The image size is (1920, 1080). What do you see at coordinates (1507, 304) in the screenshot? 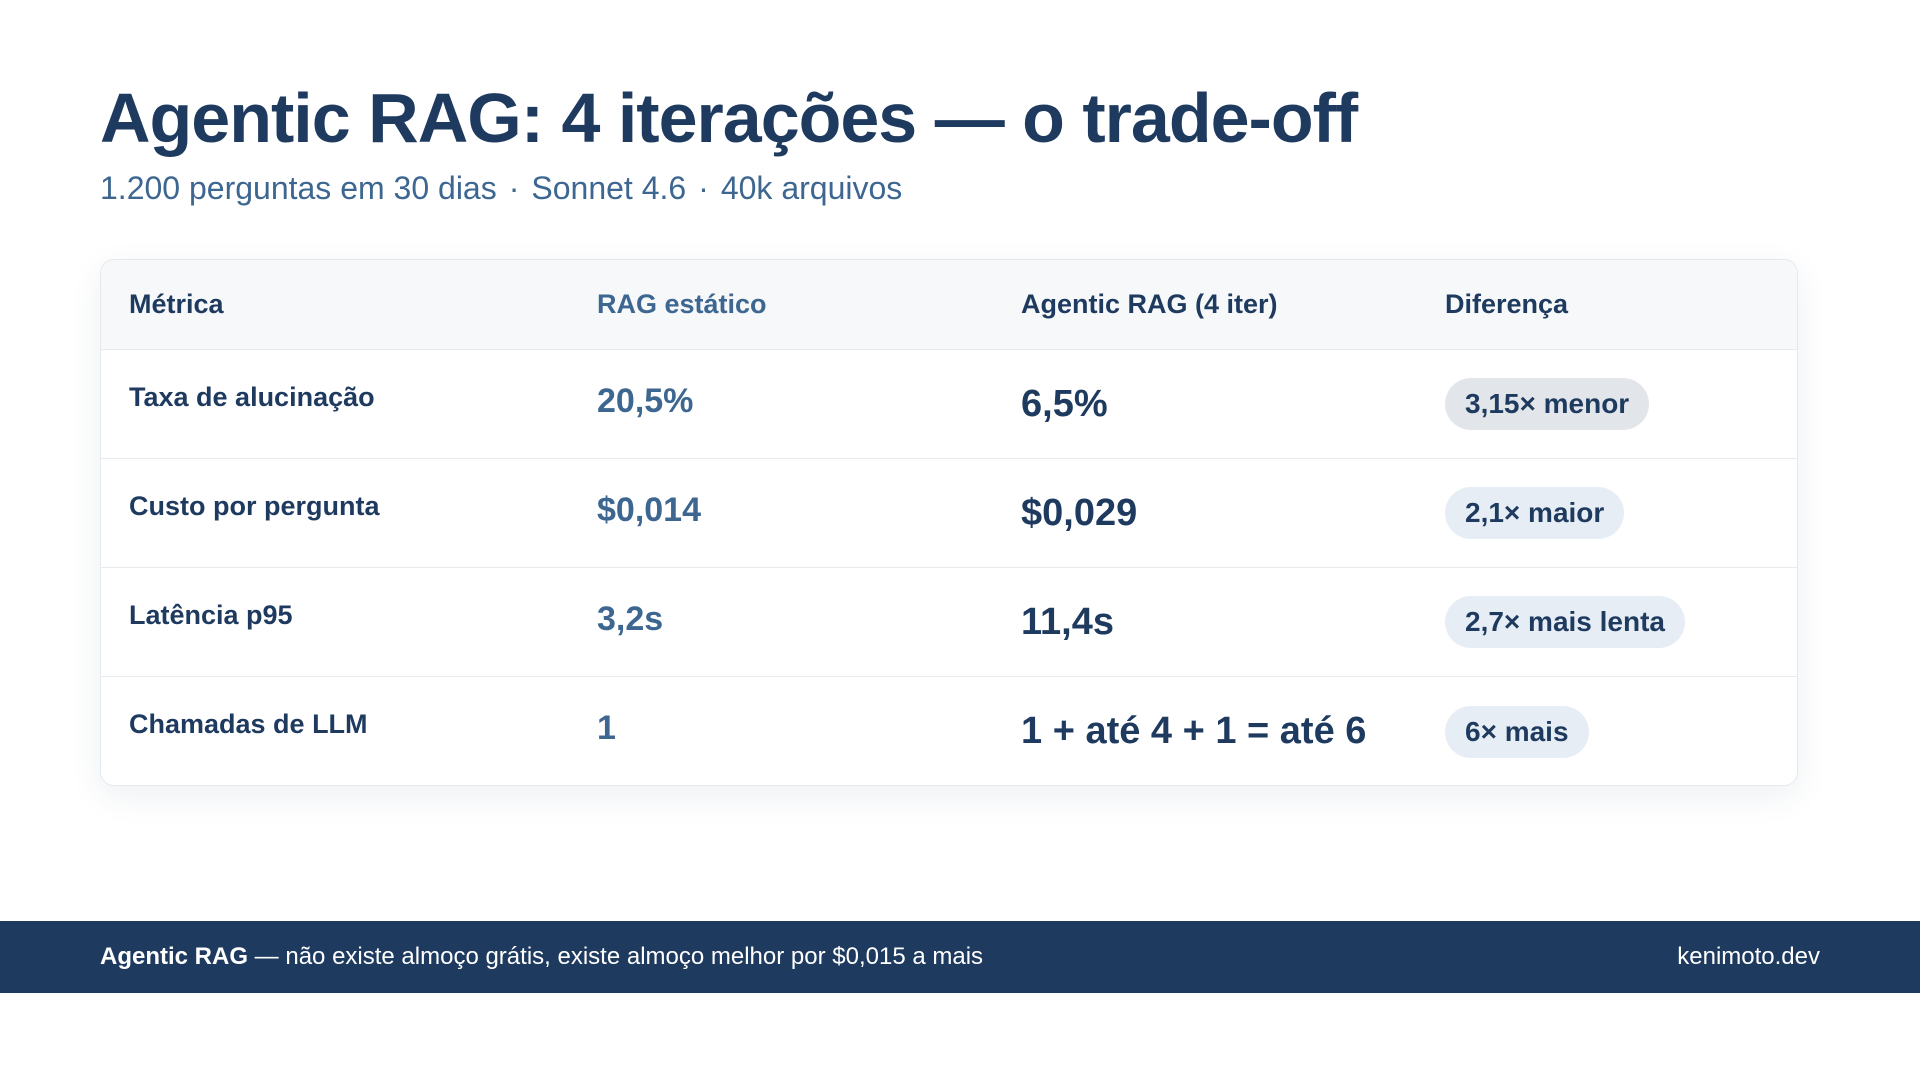
I see `column-header-difference: Diferença` at bounding box center [1507, 304].